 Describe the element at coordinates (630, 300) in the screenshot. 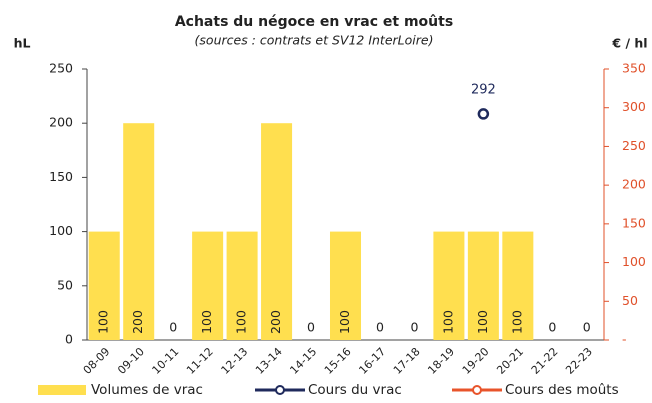

I see `y2-tick-label: 50` at that location.